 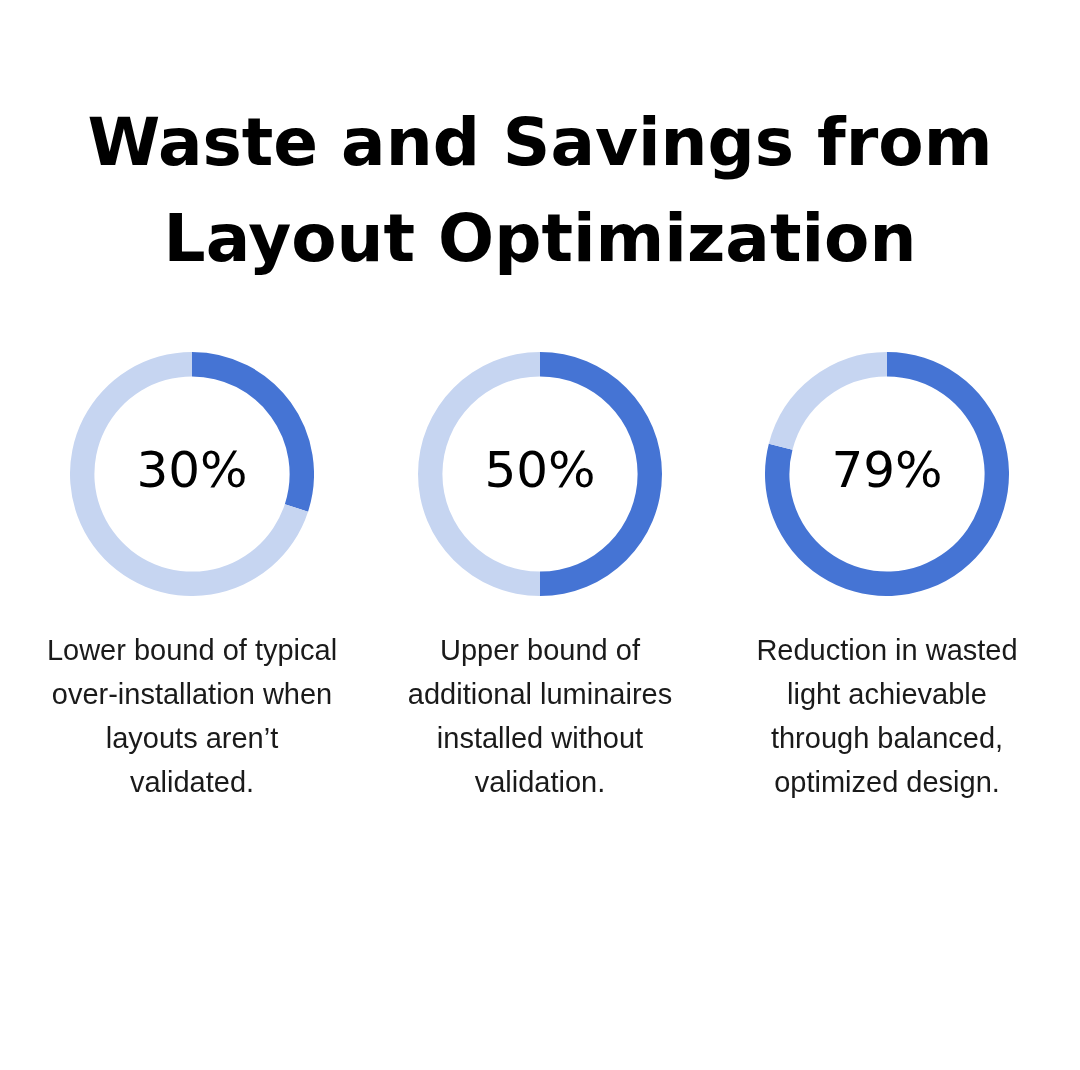 I want to click on data-label: 30%, so click(x=192, y=469).